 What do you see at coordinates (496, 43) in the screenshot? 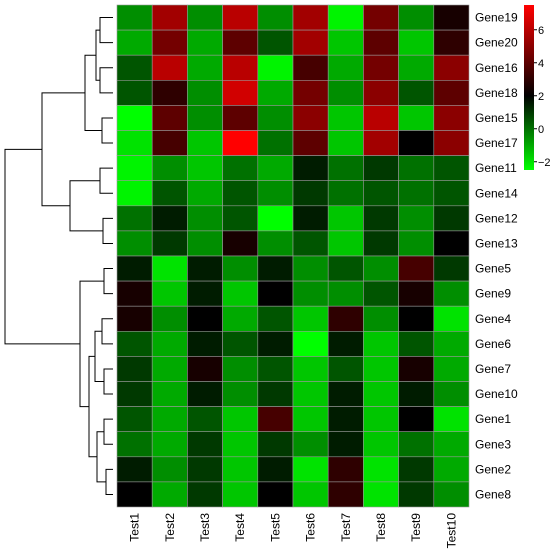
I see `row-label: Gene20` at bounding box center [496, 43].